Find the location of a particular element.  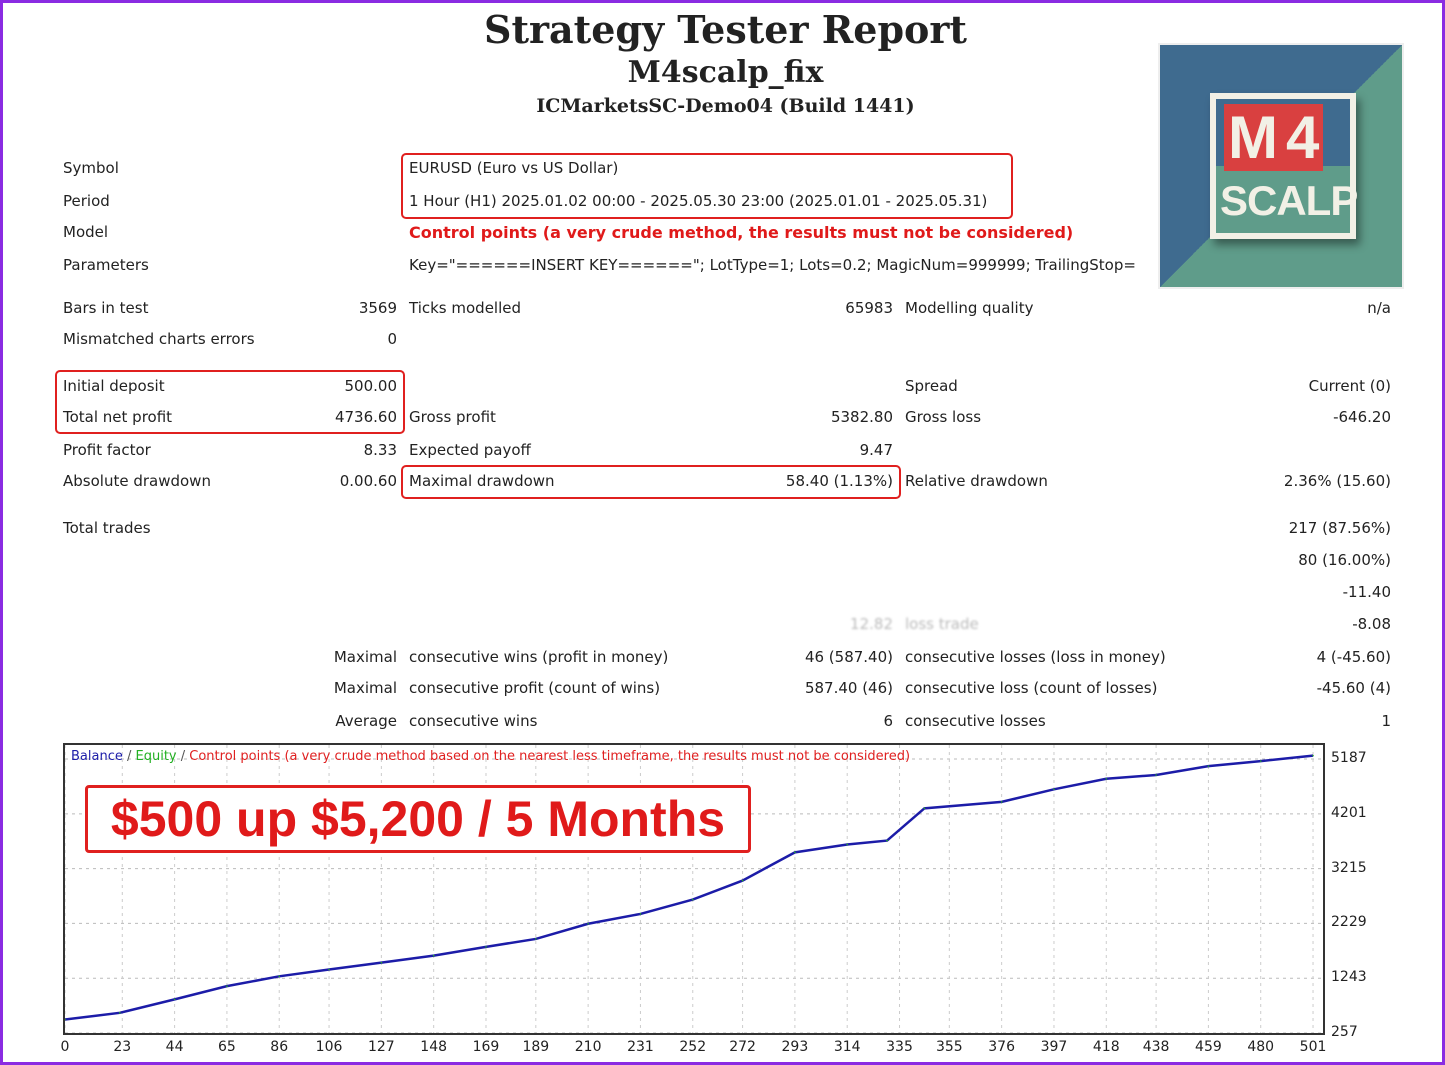

ticks-label: Ticks modelled is located at coordinates (465, 308).